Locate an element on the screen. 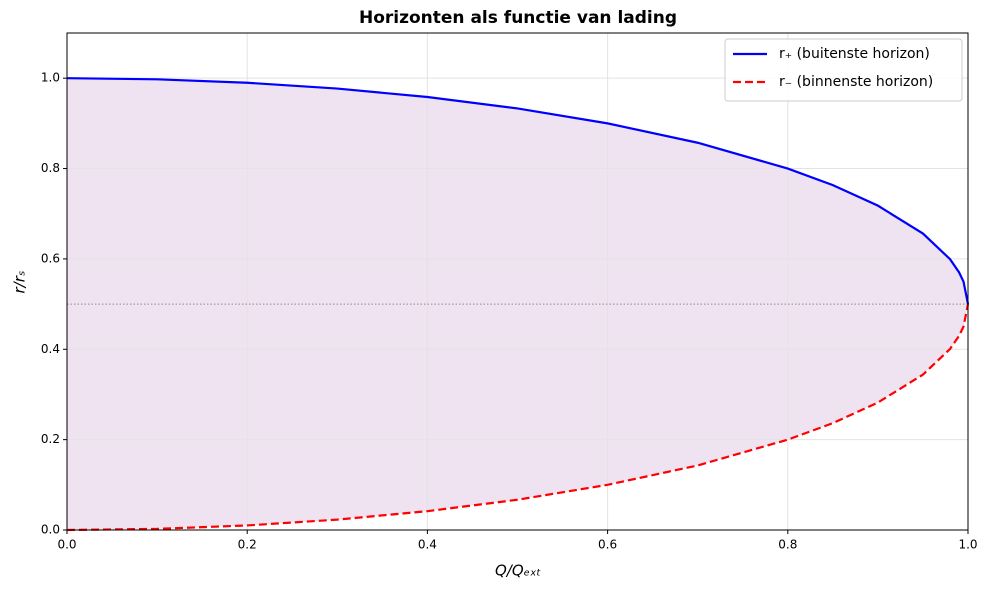 This screenshot has height=594, width=989. y-tick-label: 0.6 is located at coordinates (50, 258).